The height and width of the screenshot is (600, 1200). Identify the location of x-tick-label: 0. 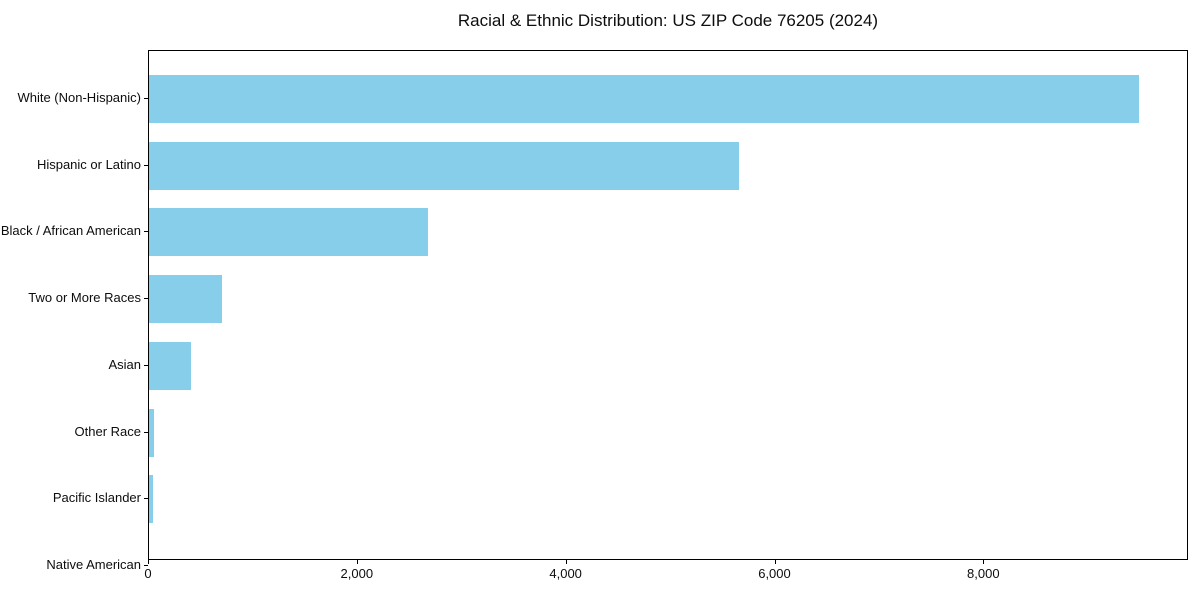
(148, 573).